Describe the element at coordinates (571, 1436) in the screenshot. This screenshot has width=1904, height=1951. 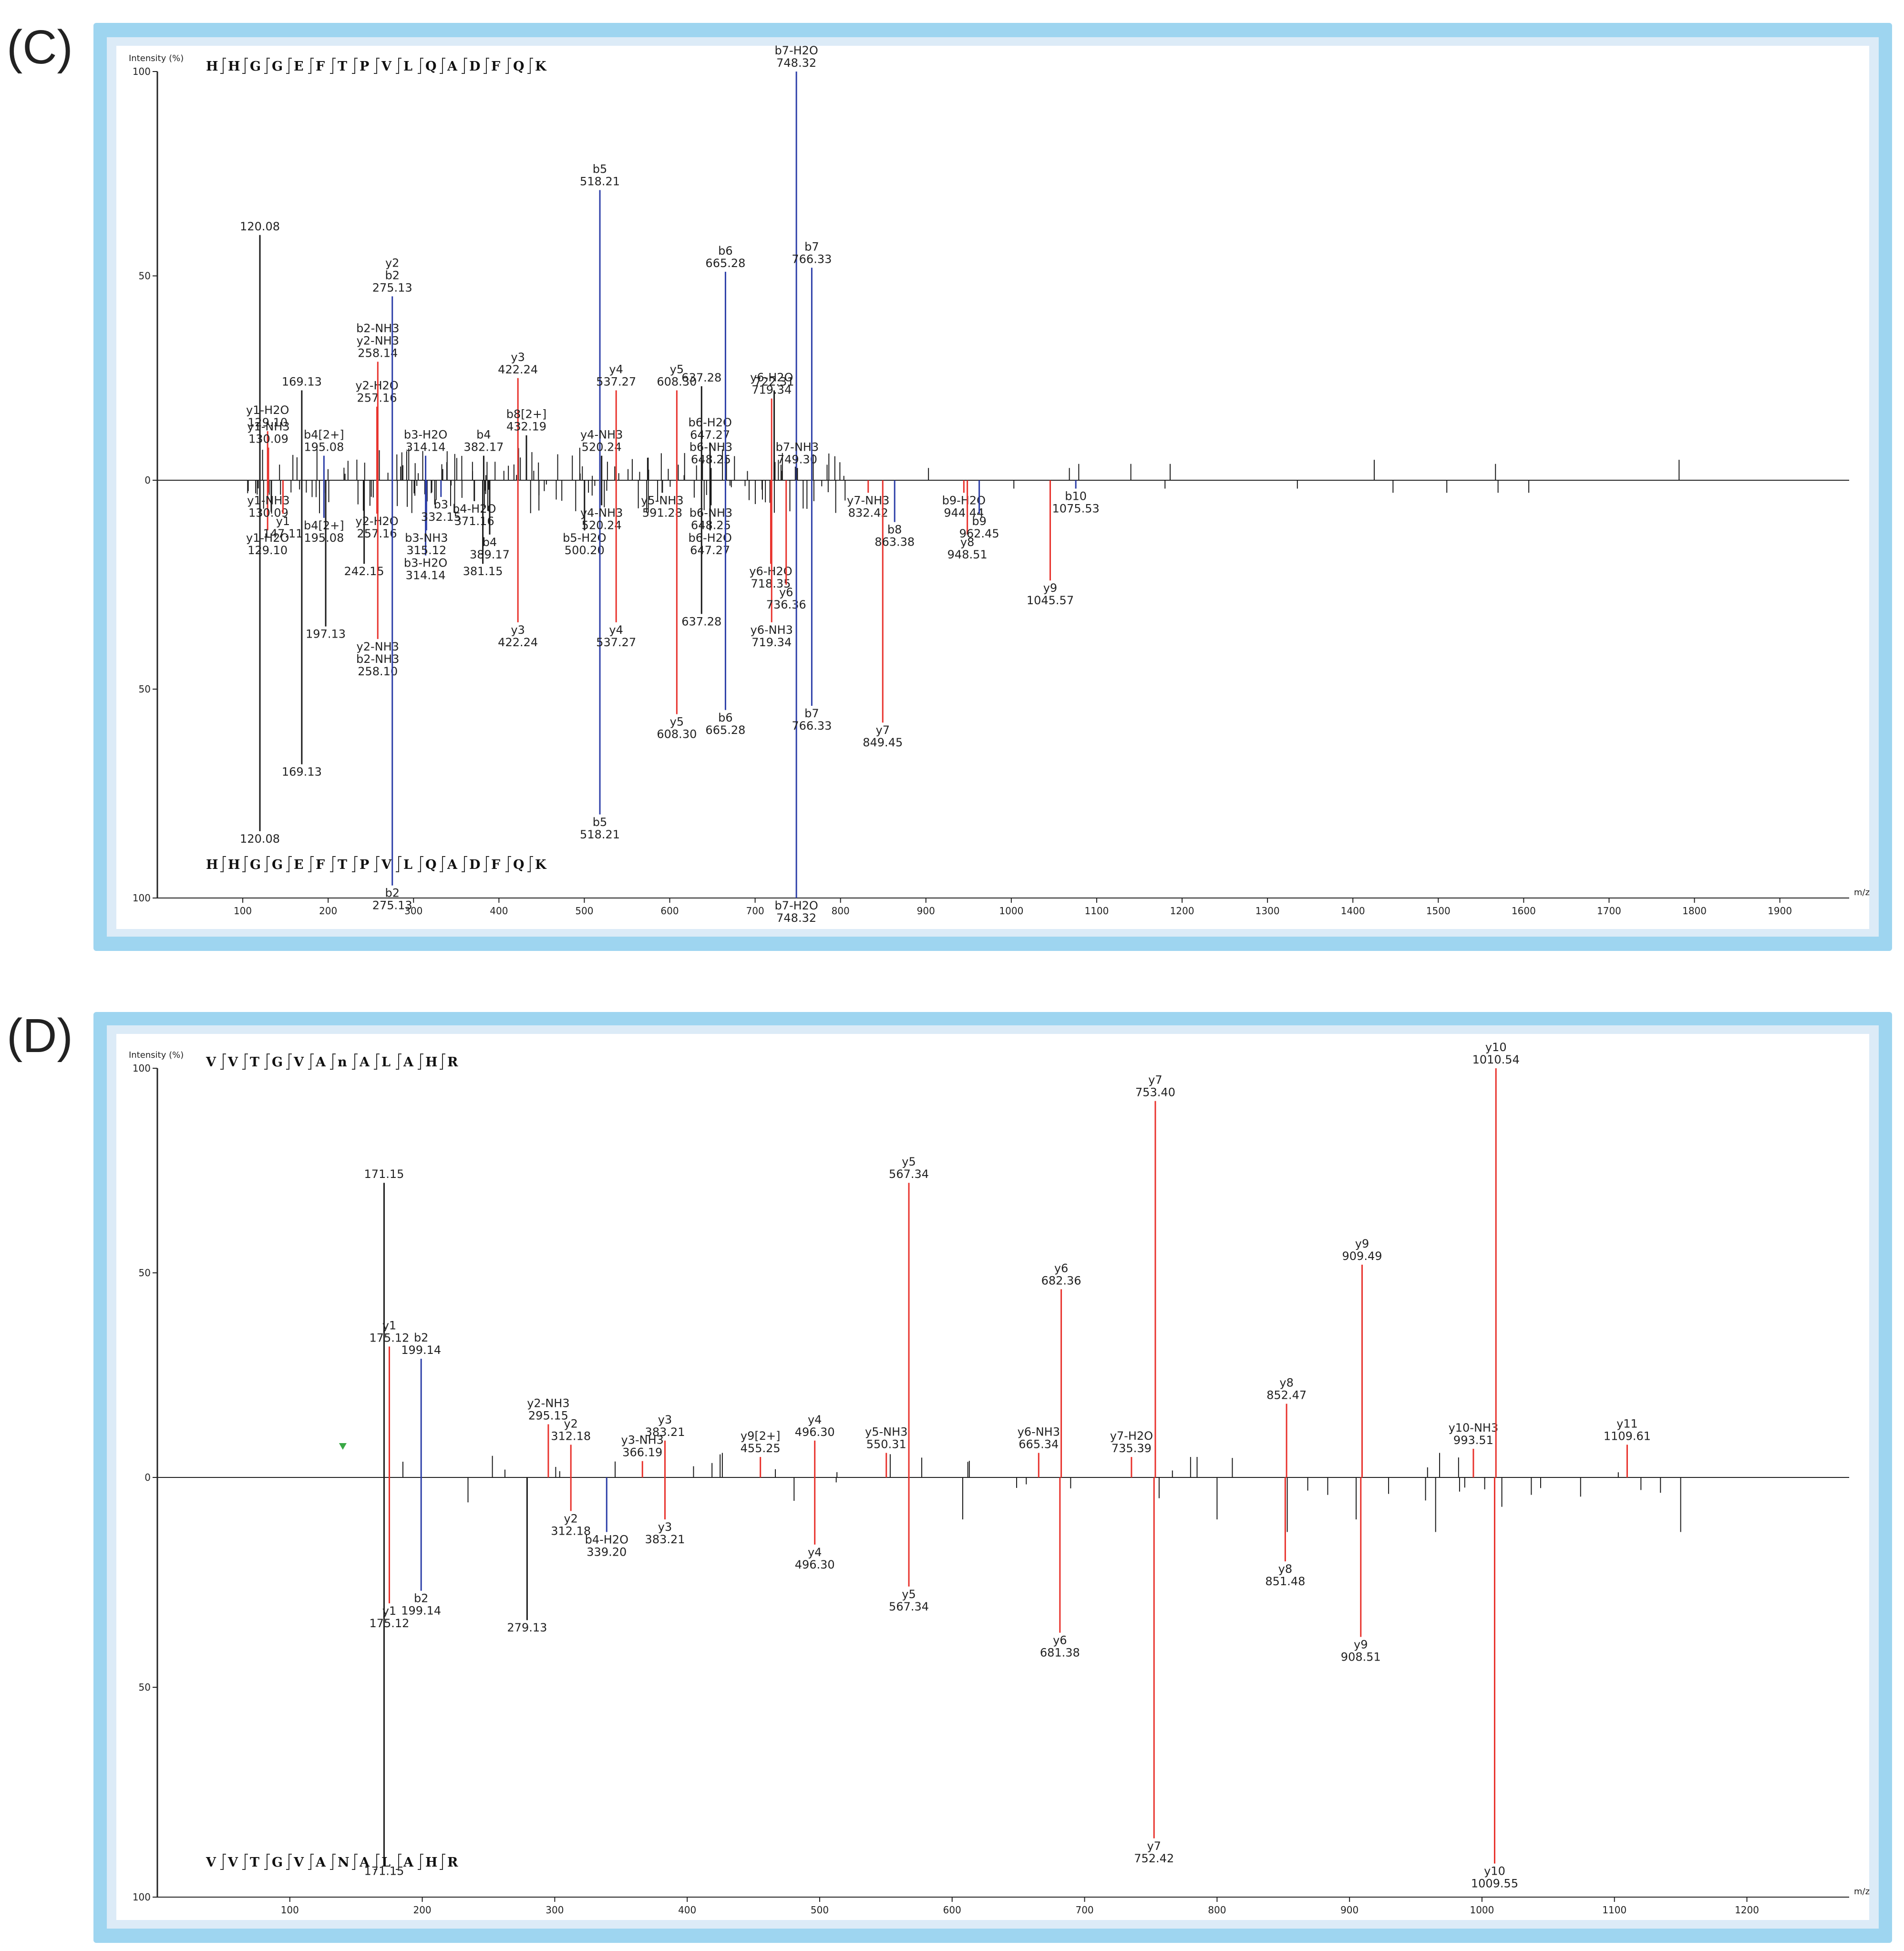
I see `peak-label: 312.18` at that location.